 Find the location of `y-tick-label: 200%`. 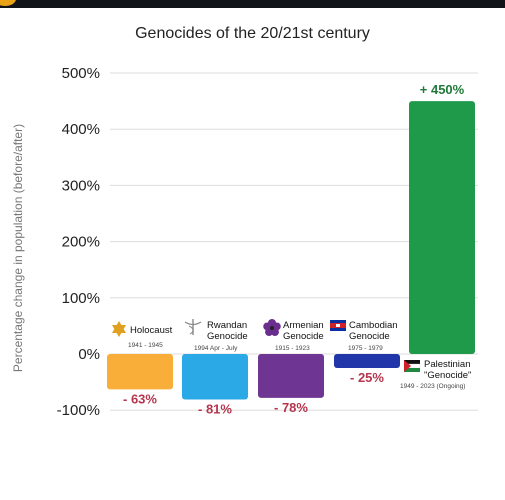

y-tick-label: 200% is located at coordinates (81, 242).